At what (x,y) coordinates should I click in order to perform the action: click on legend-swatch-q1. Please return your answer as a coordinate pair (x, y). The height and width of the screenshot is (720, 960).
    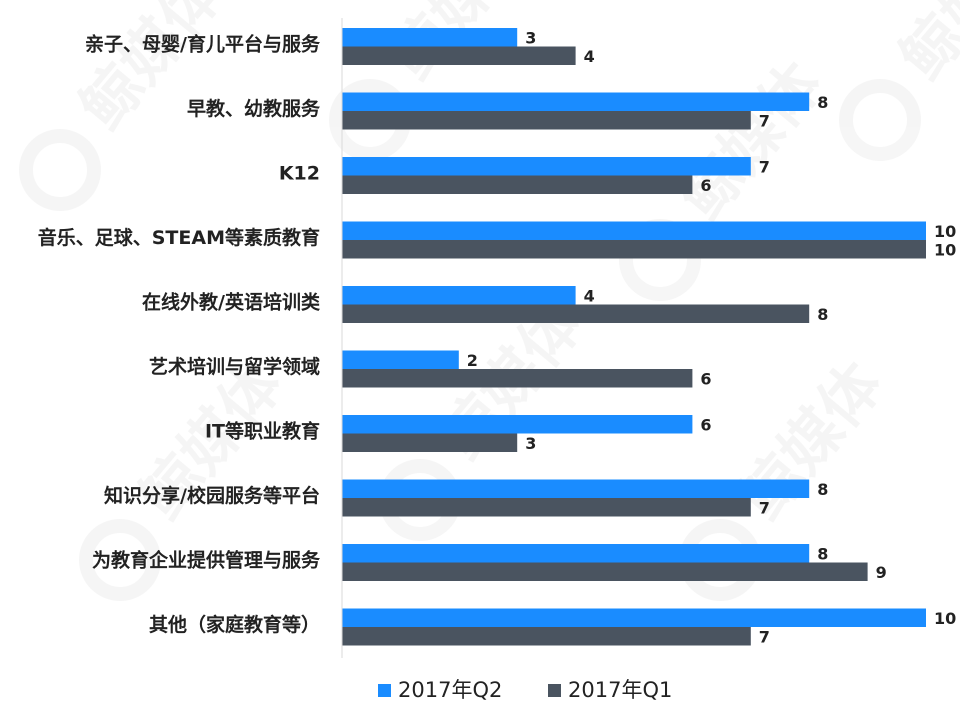
    Looking at the image, I should click on (554, 690).